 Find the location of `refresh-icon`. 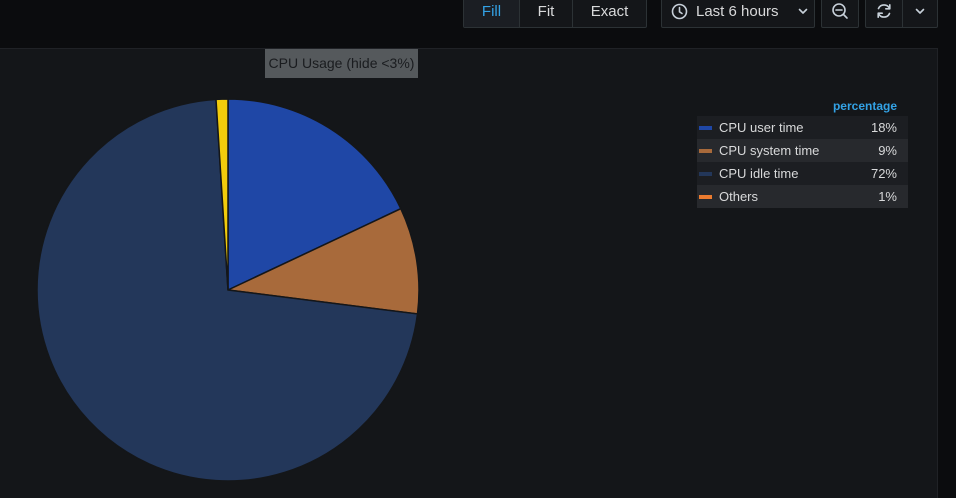

refresh-icon is located at coordinates (884, 11).